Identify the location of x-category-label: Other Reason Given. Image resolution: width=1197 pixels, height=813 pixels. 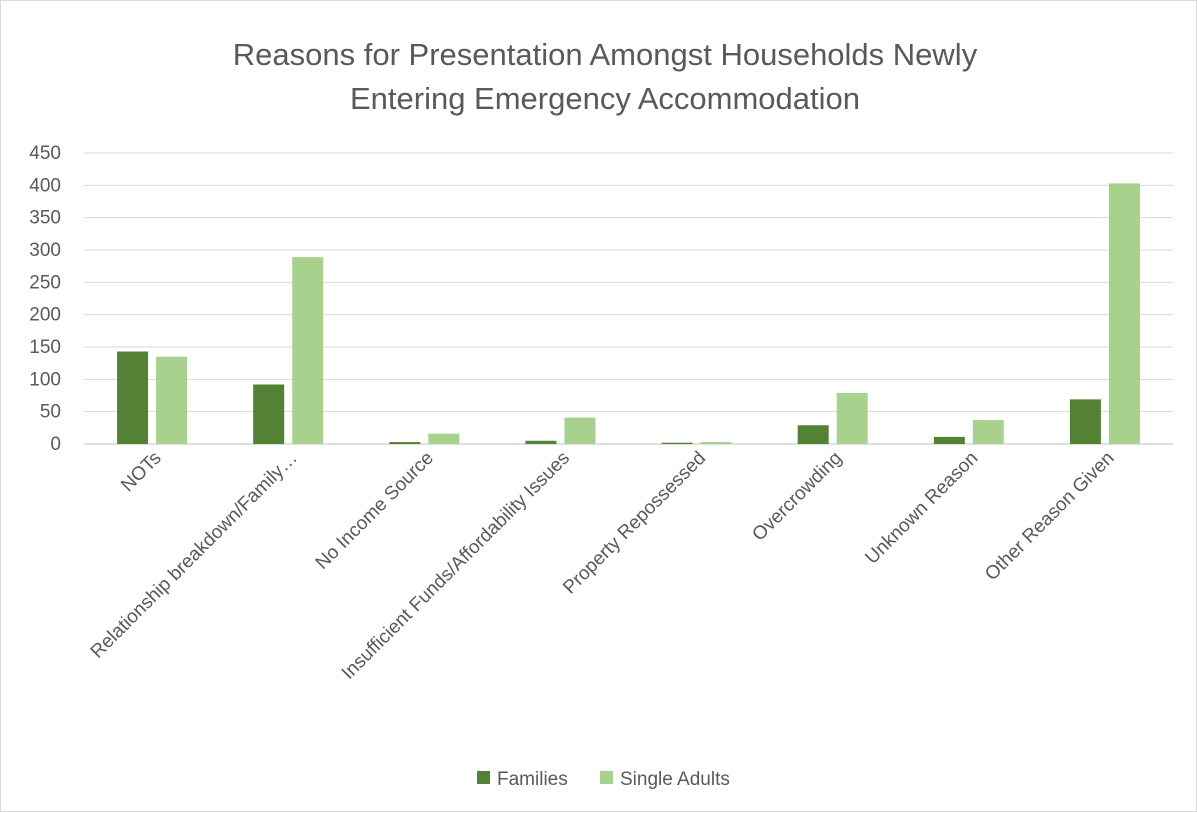
(1049, 516).